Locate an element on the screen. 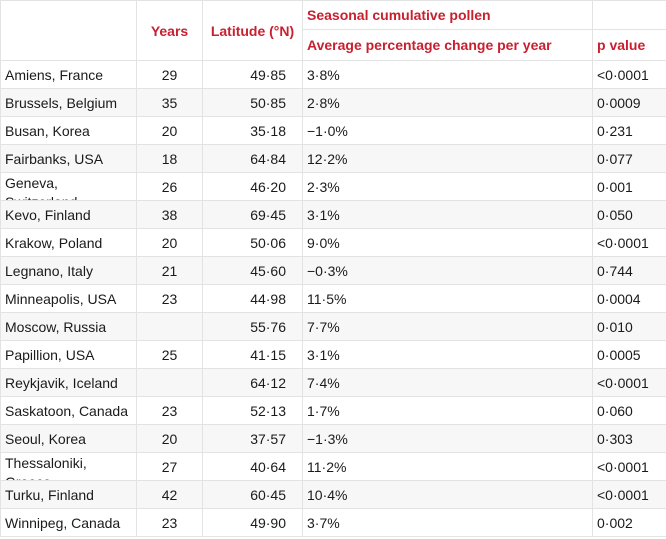  city-cell: Saskatoon, Canada is located at coordinates (68, 410).